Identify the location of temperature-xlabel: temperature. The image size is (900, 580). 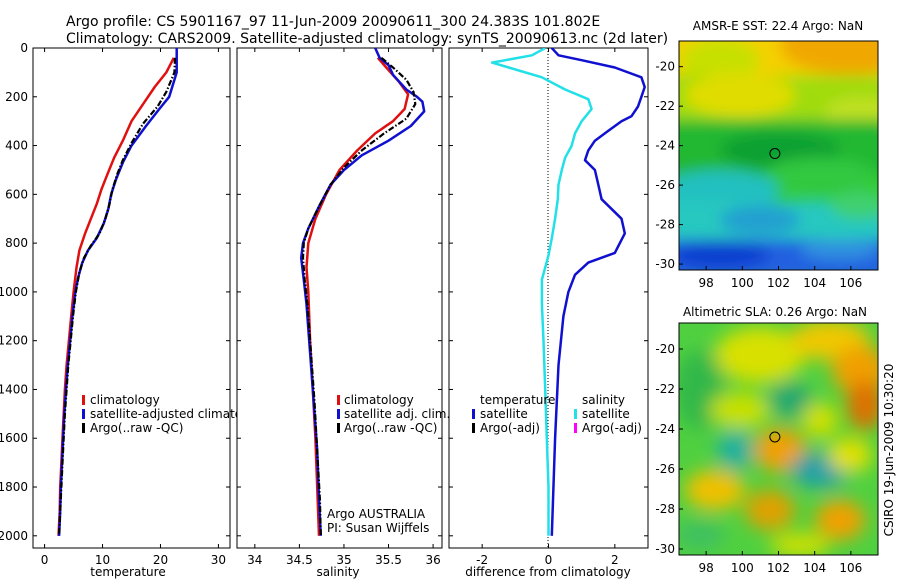
(127, 572).